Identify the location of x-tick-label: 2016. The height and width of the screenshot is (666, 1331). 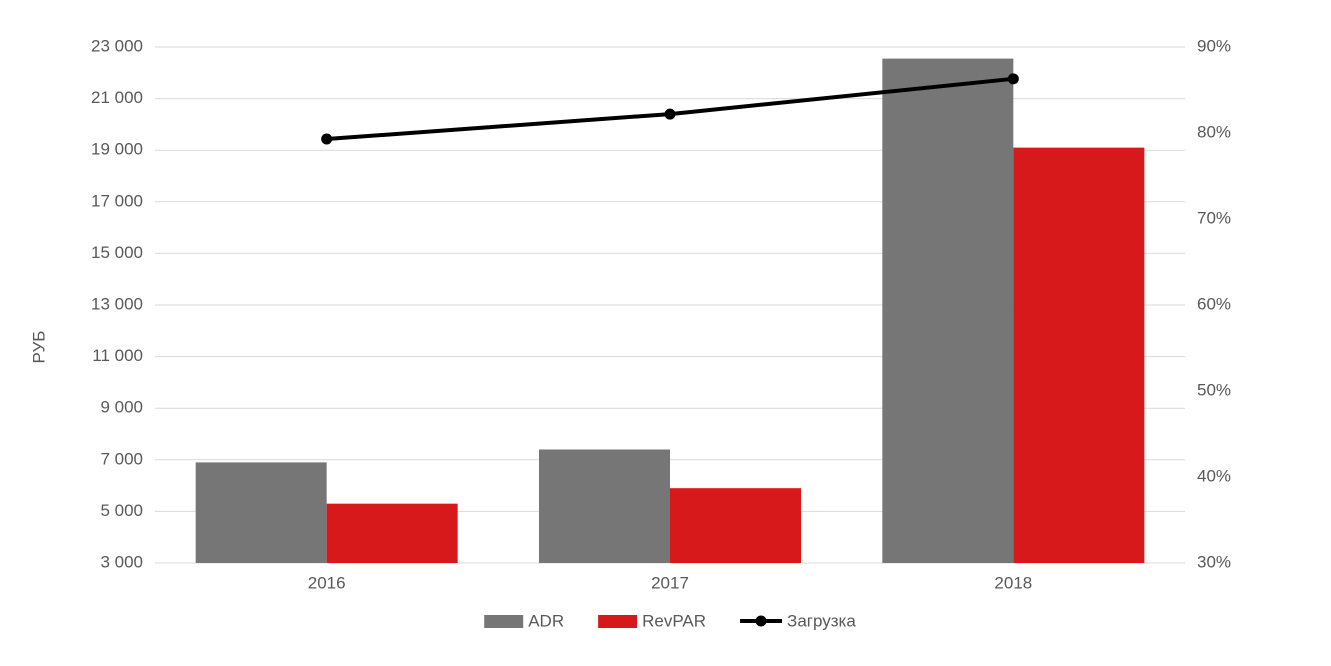
(327, 582).